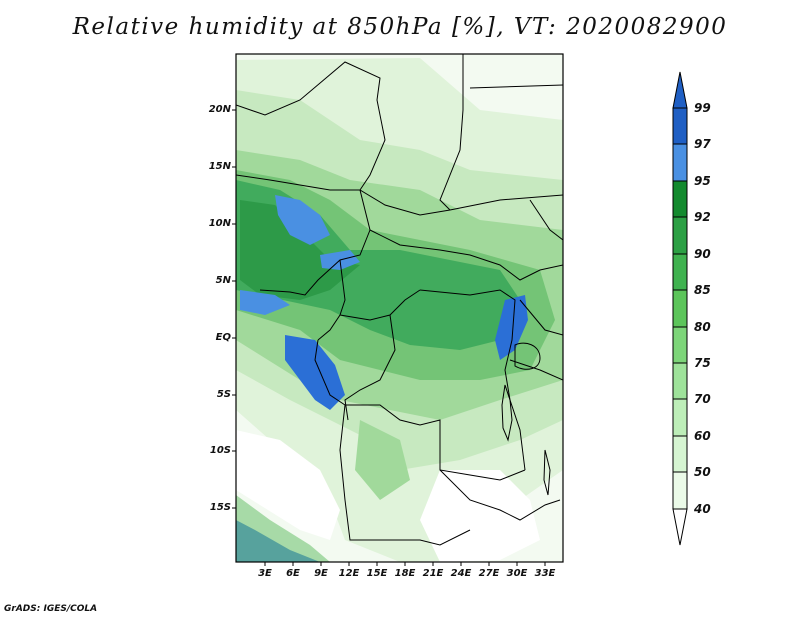 The height and width of the screenshot is (618, 800). I want to click on colorbar-label-70: 70, so click(702, 399).